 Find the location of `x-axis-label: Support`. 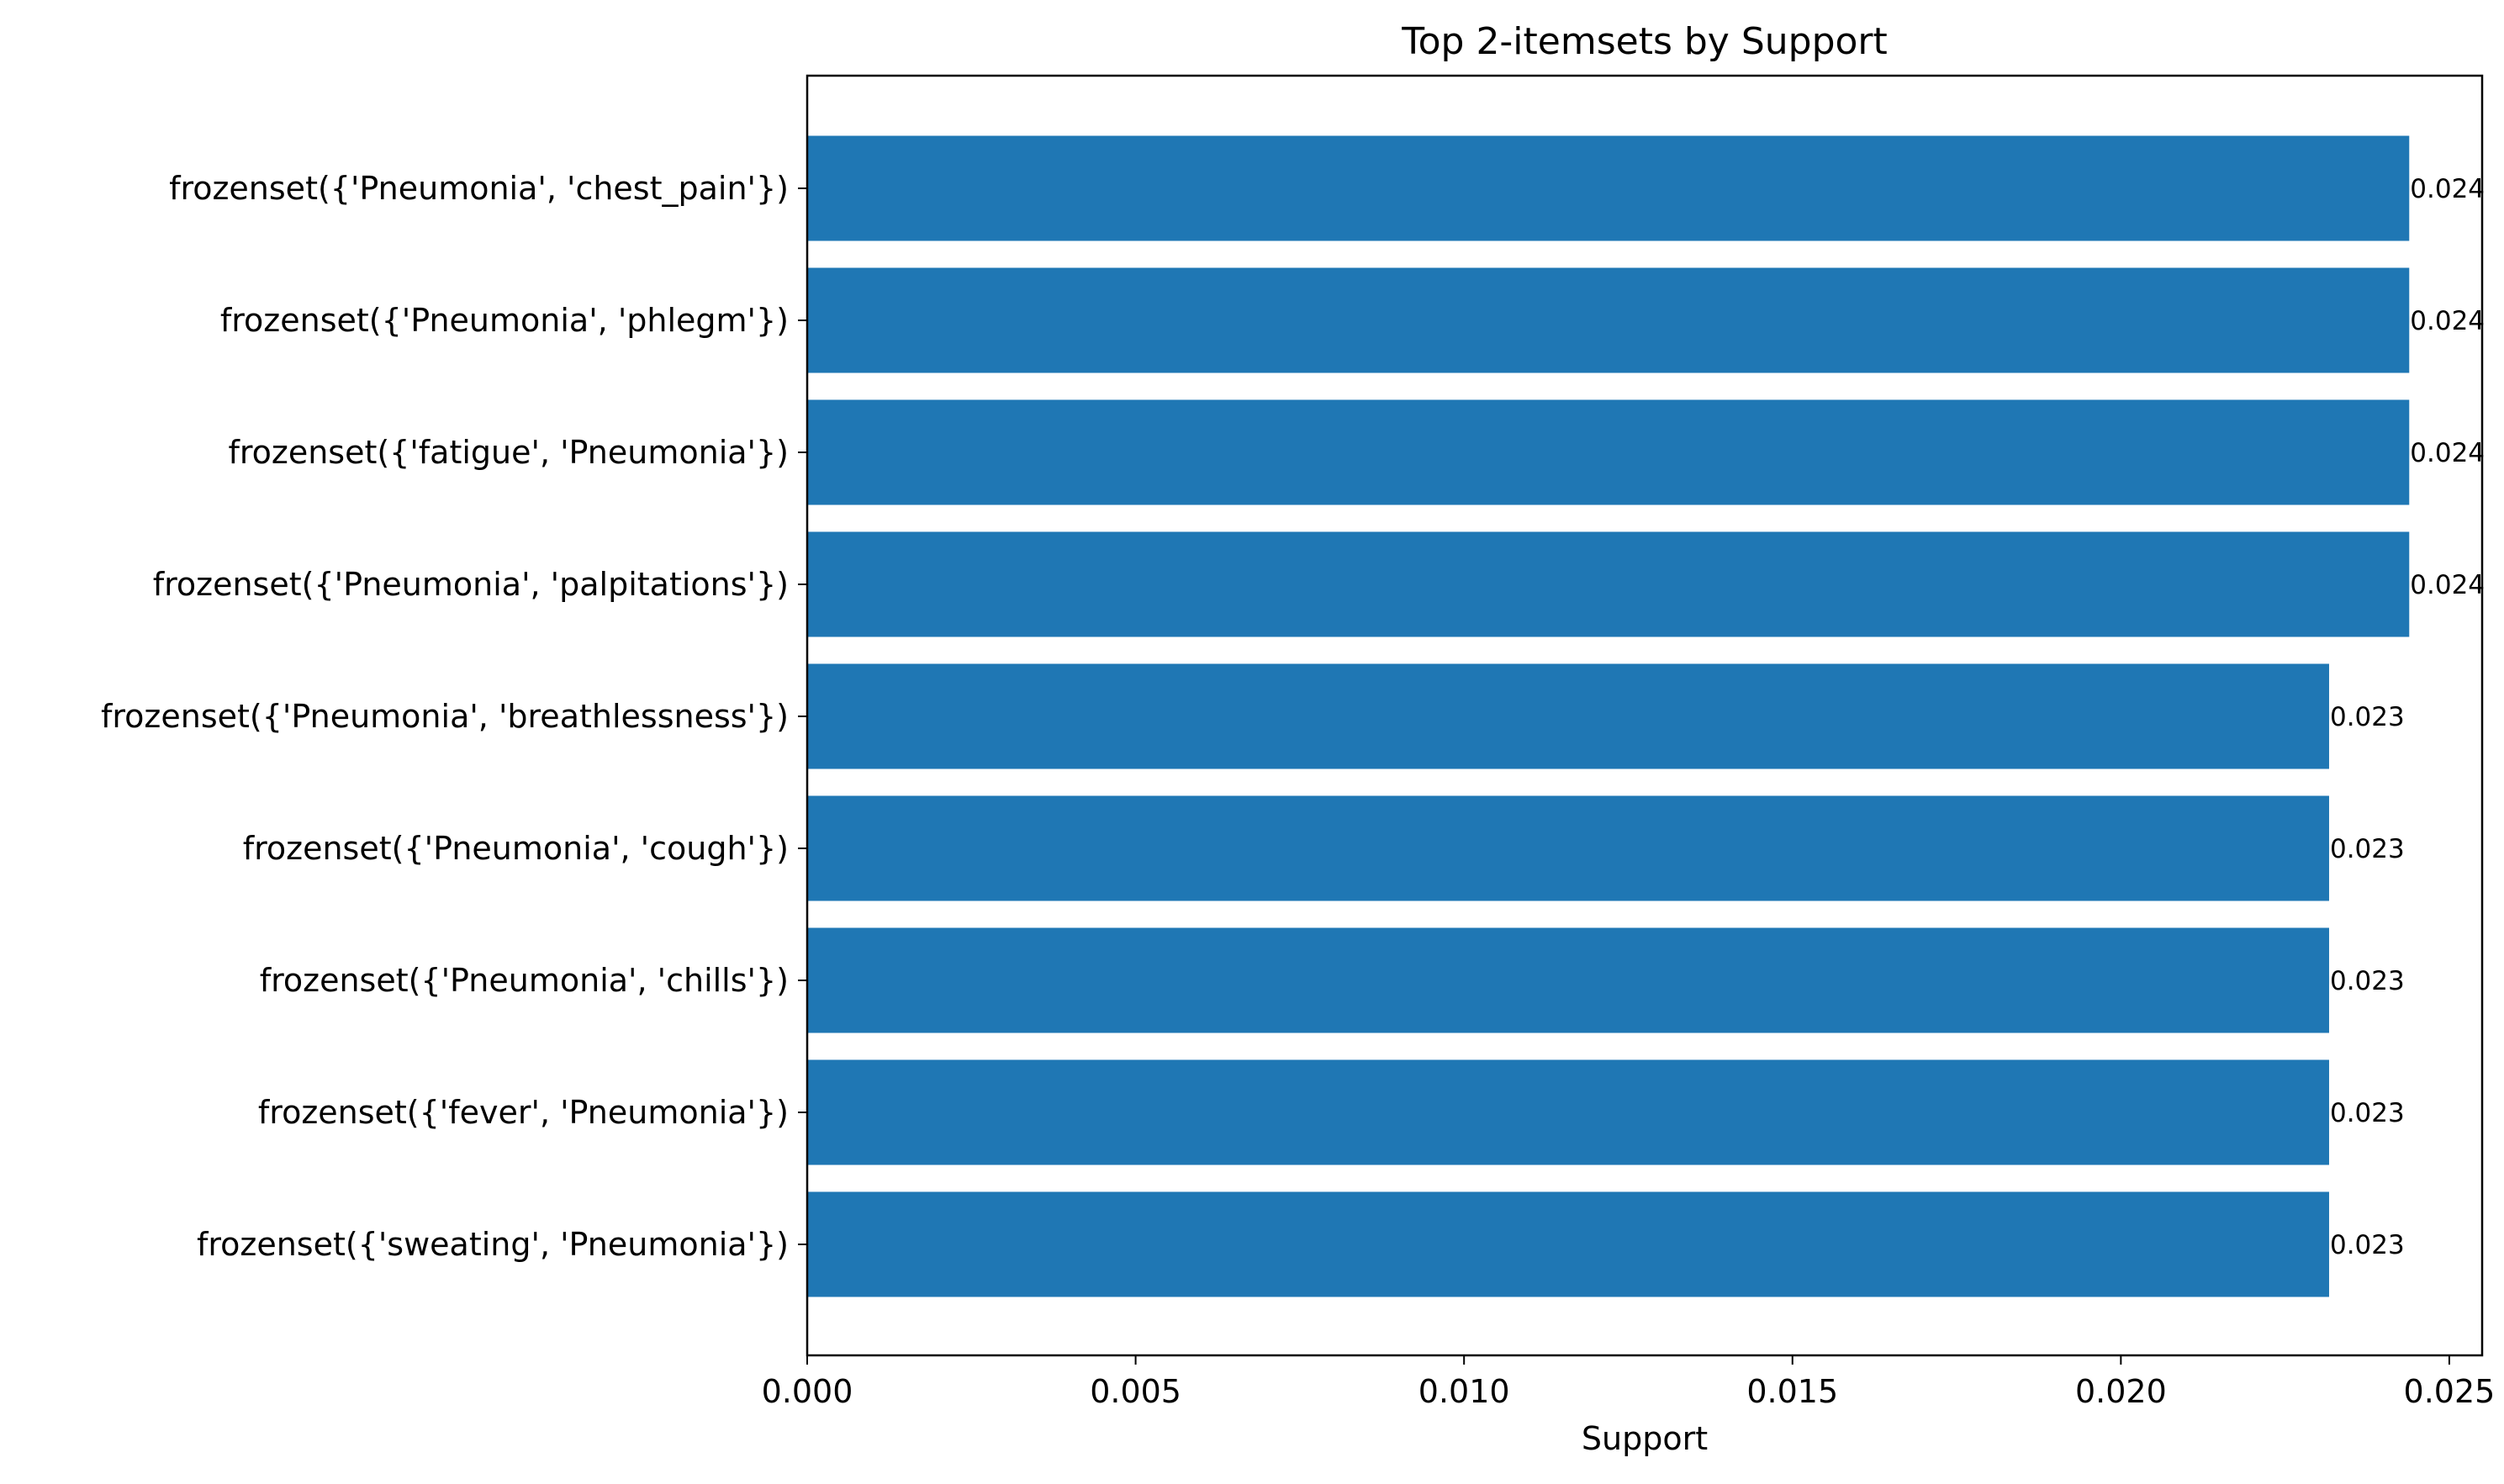

x-axis-label: Support is located at coordinates (1645, 1438).